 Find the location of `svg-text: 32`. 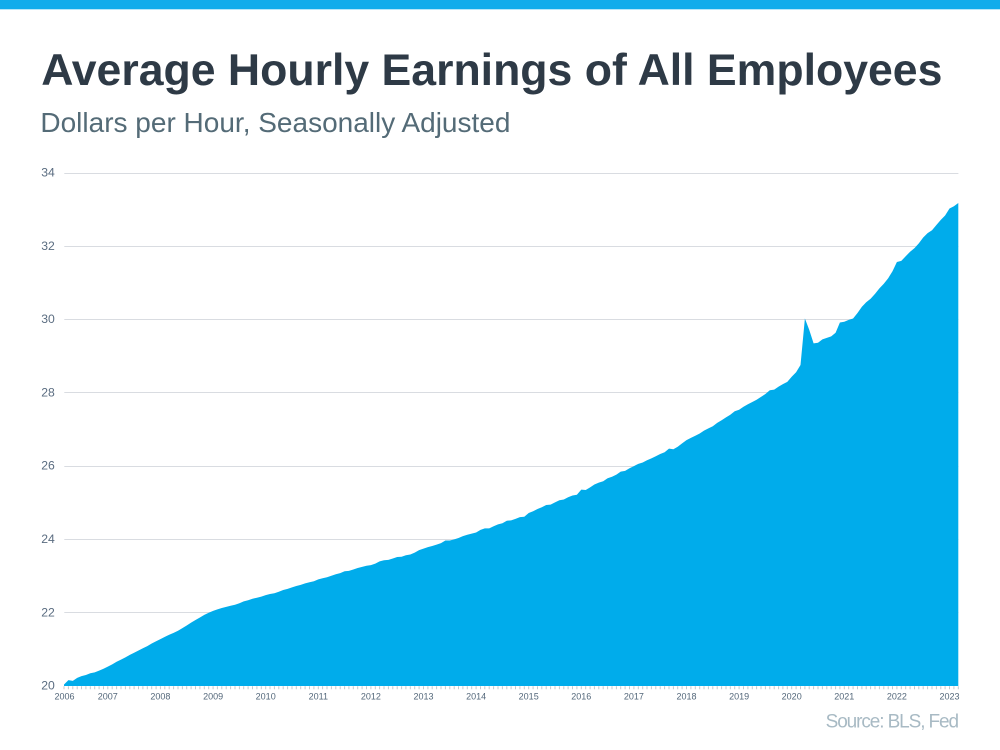

svg-text: 32 is located at coordinates (48, 246).